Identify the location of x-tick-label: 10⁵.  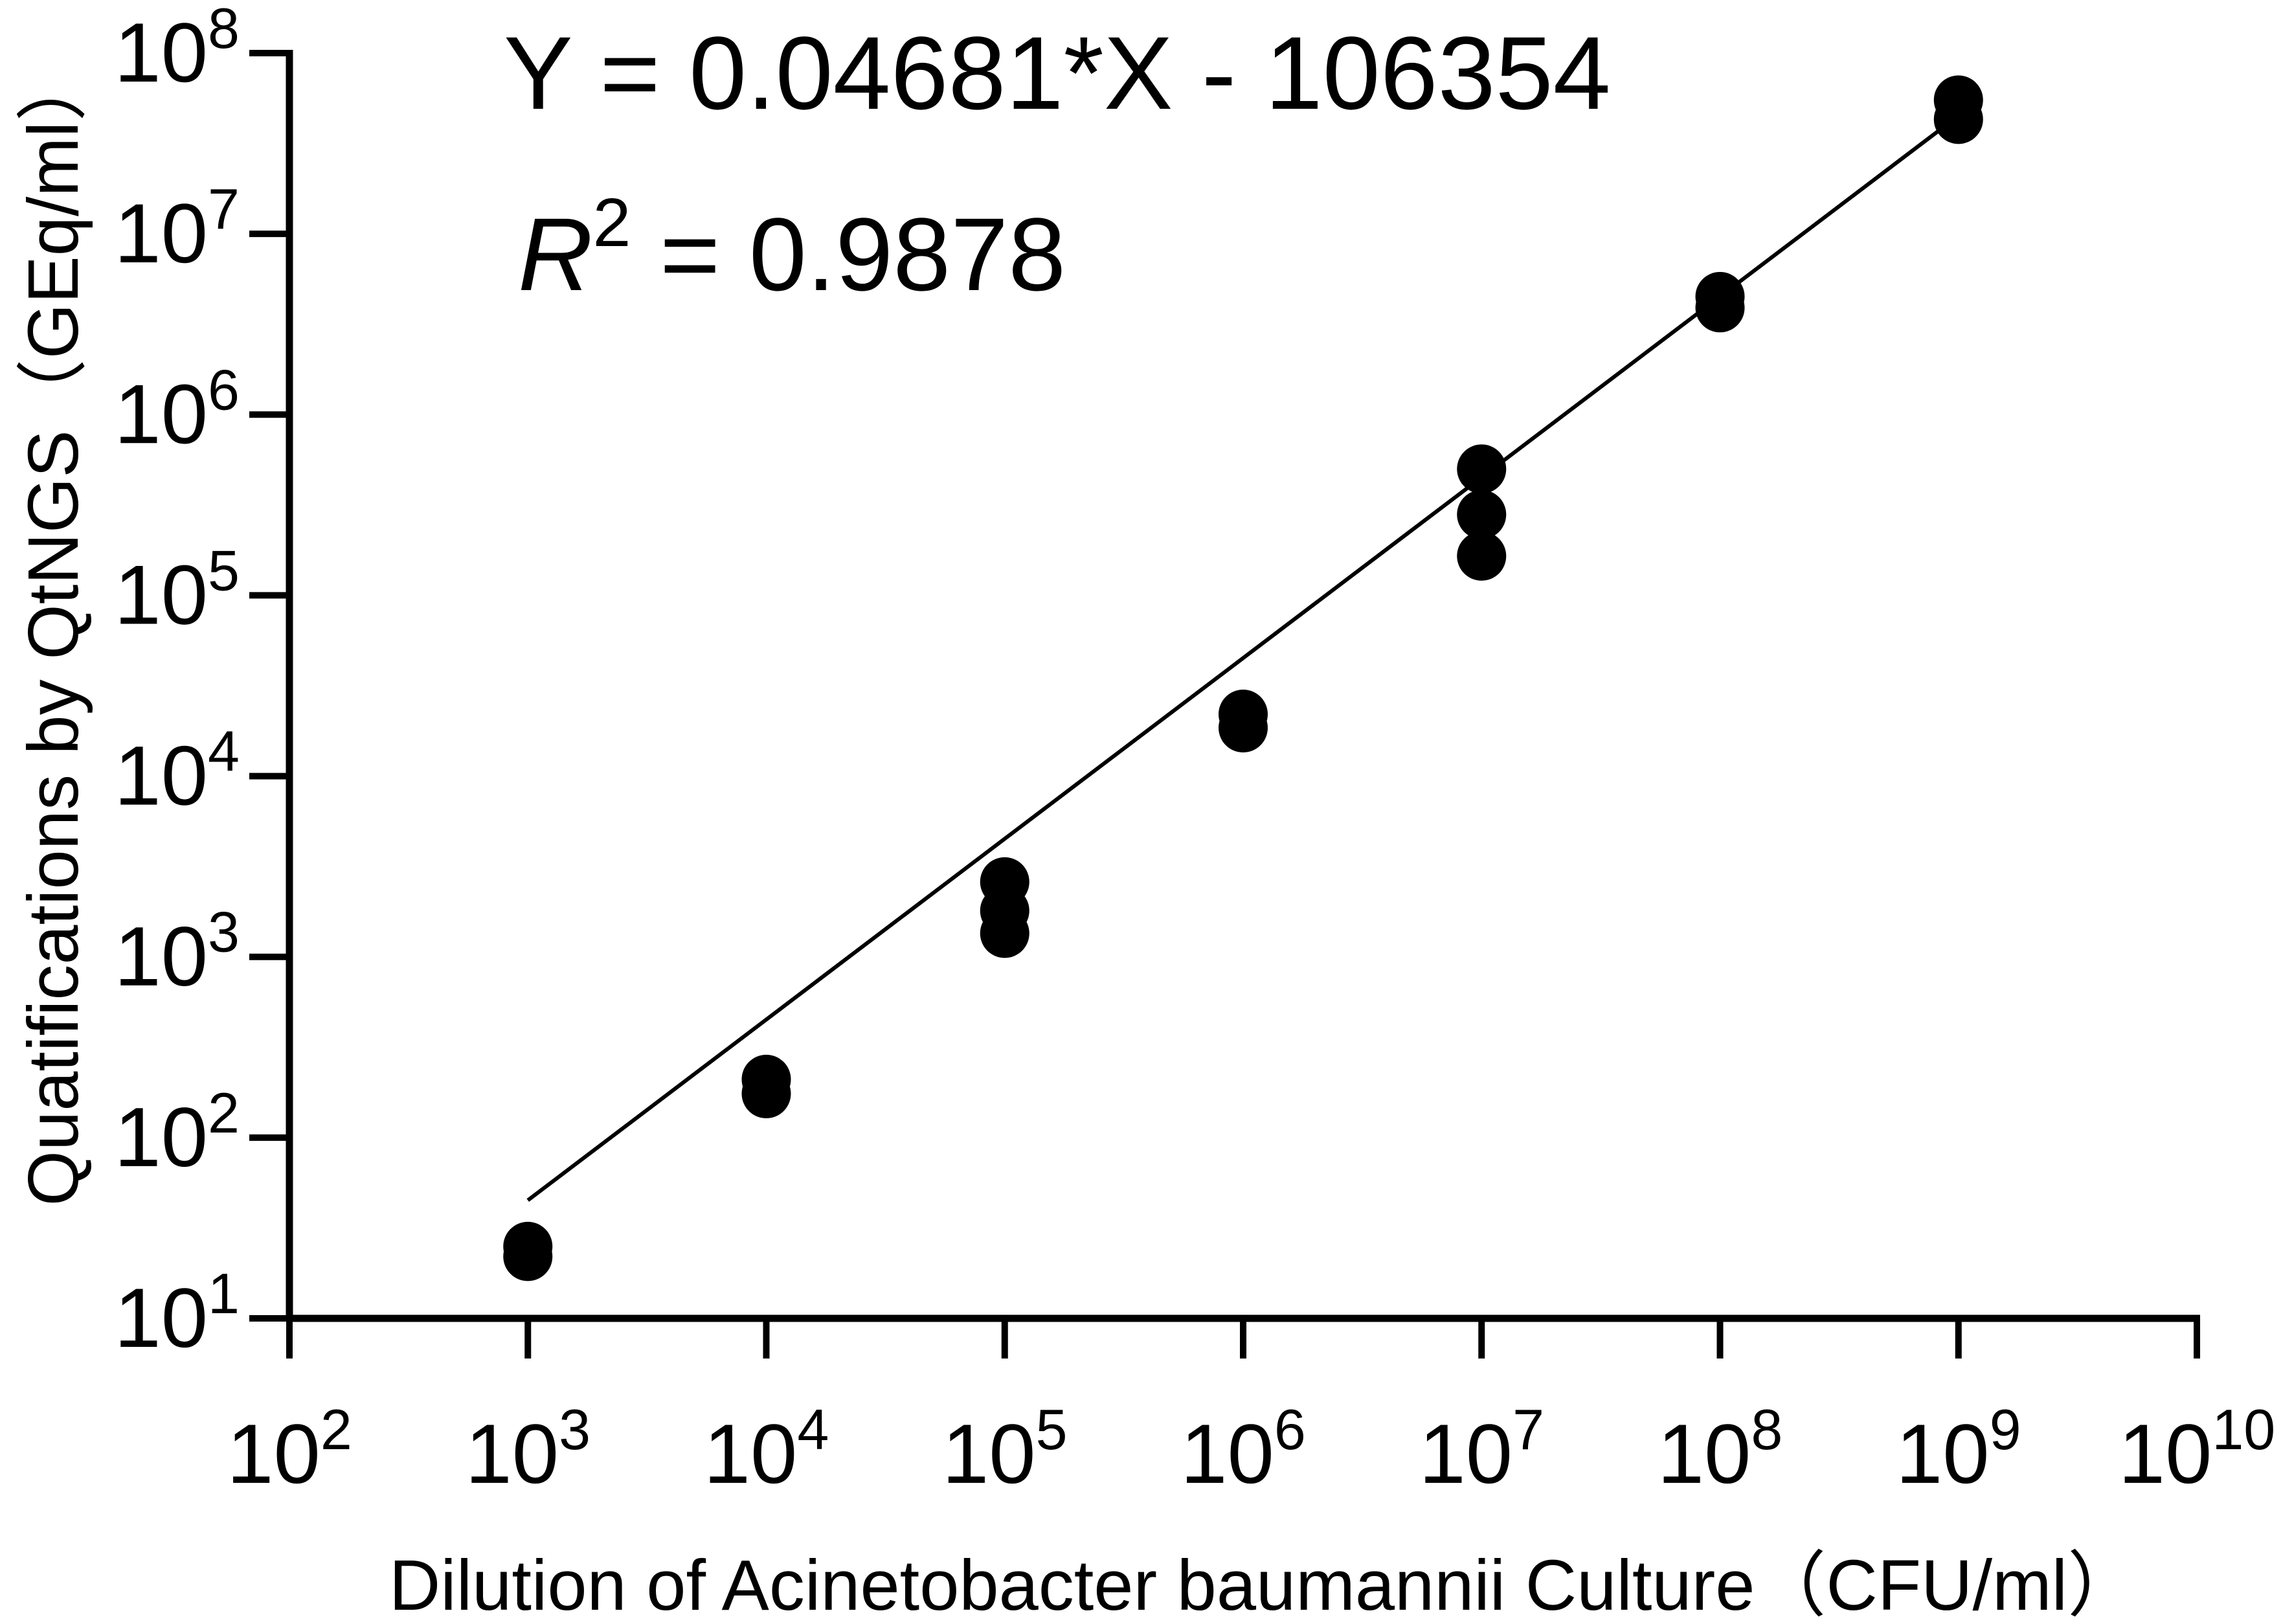
(1005, 1449).